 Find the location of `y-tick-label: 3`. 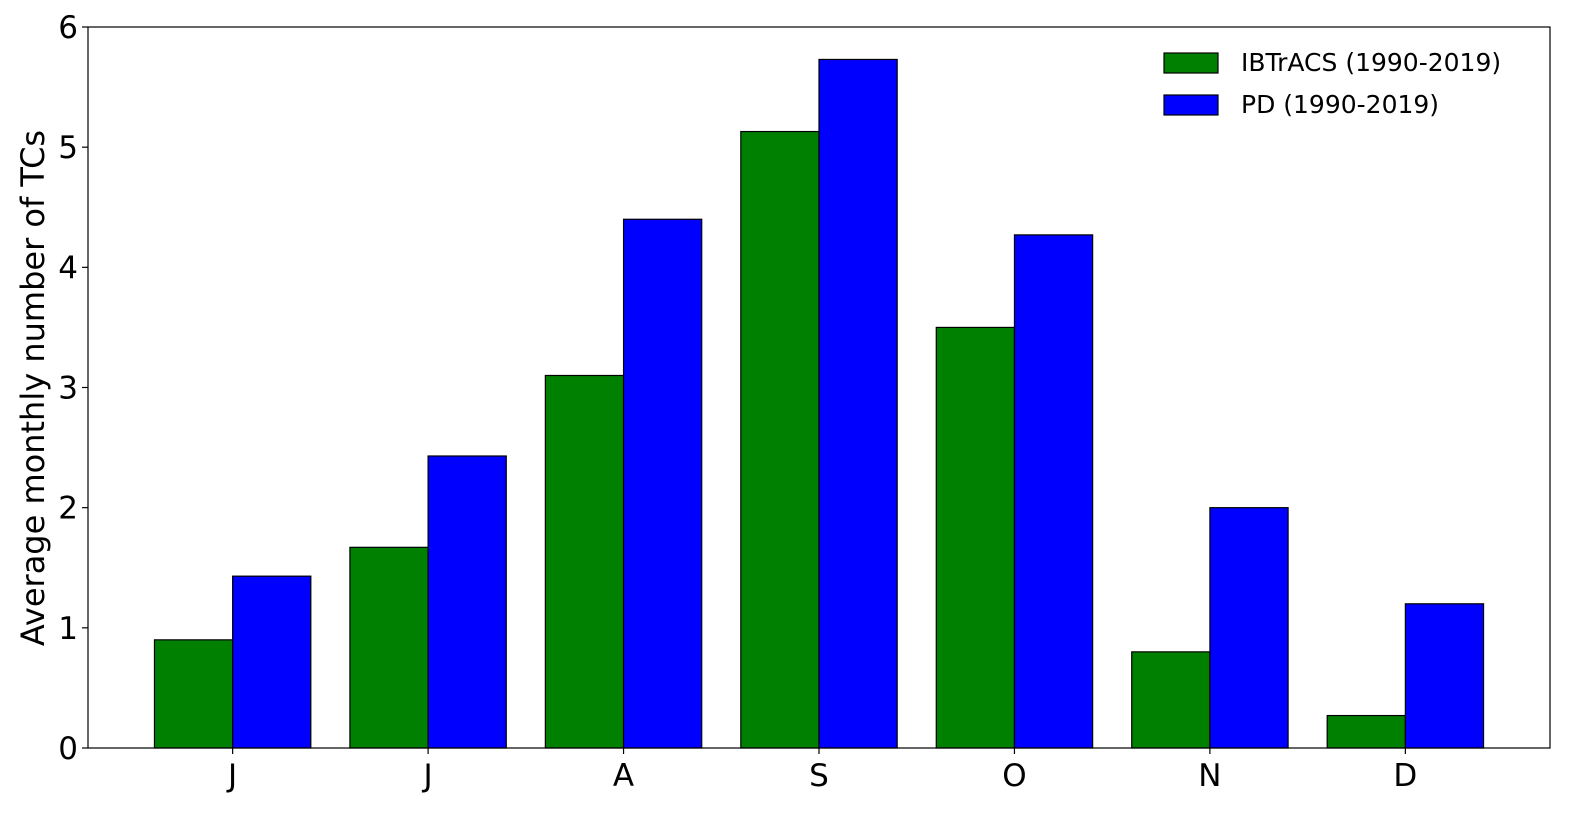

y-tick-label: 3 is located at coordinates (68, 389).